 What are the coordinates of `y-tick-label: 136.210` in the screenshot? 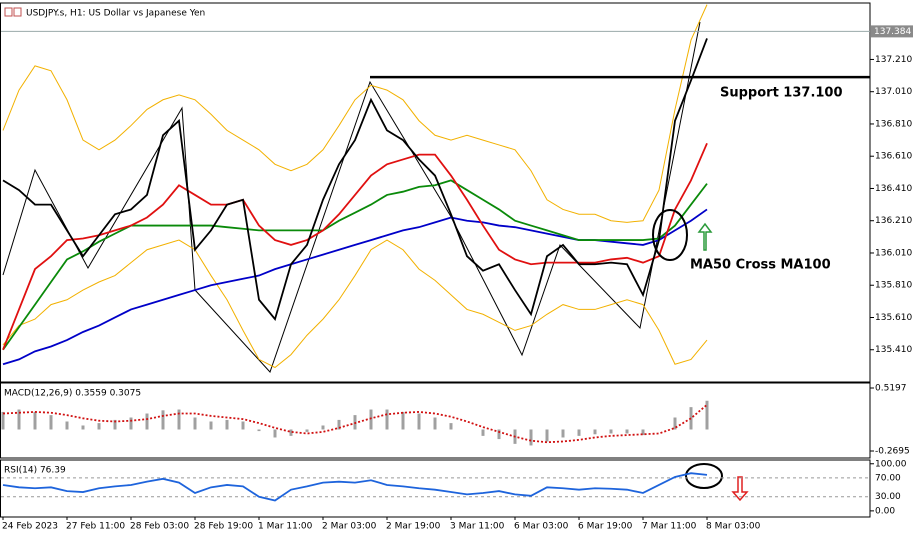 It's located at (893, 221).